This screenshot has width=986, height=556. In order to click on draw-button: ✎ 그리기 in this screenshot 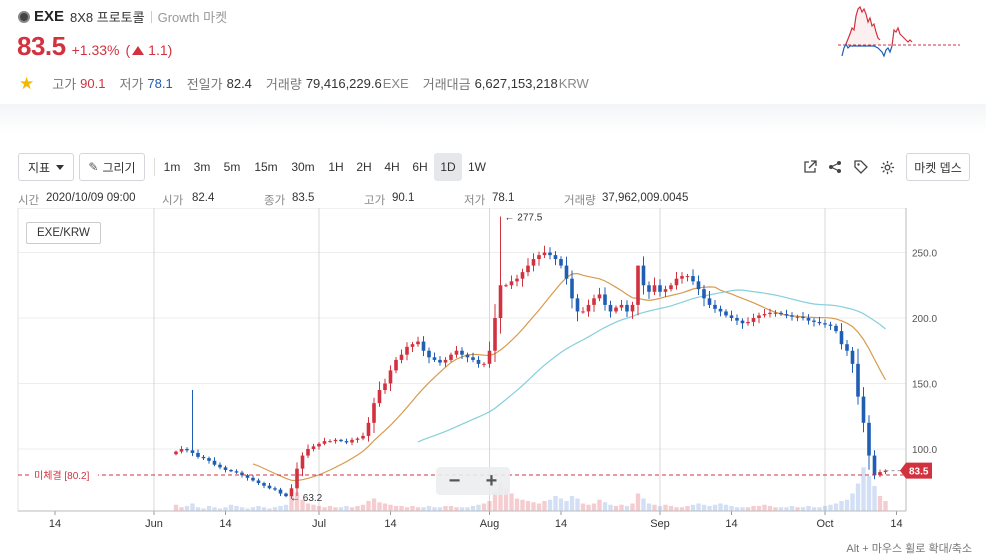, I will do `click(112, 167)`.